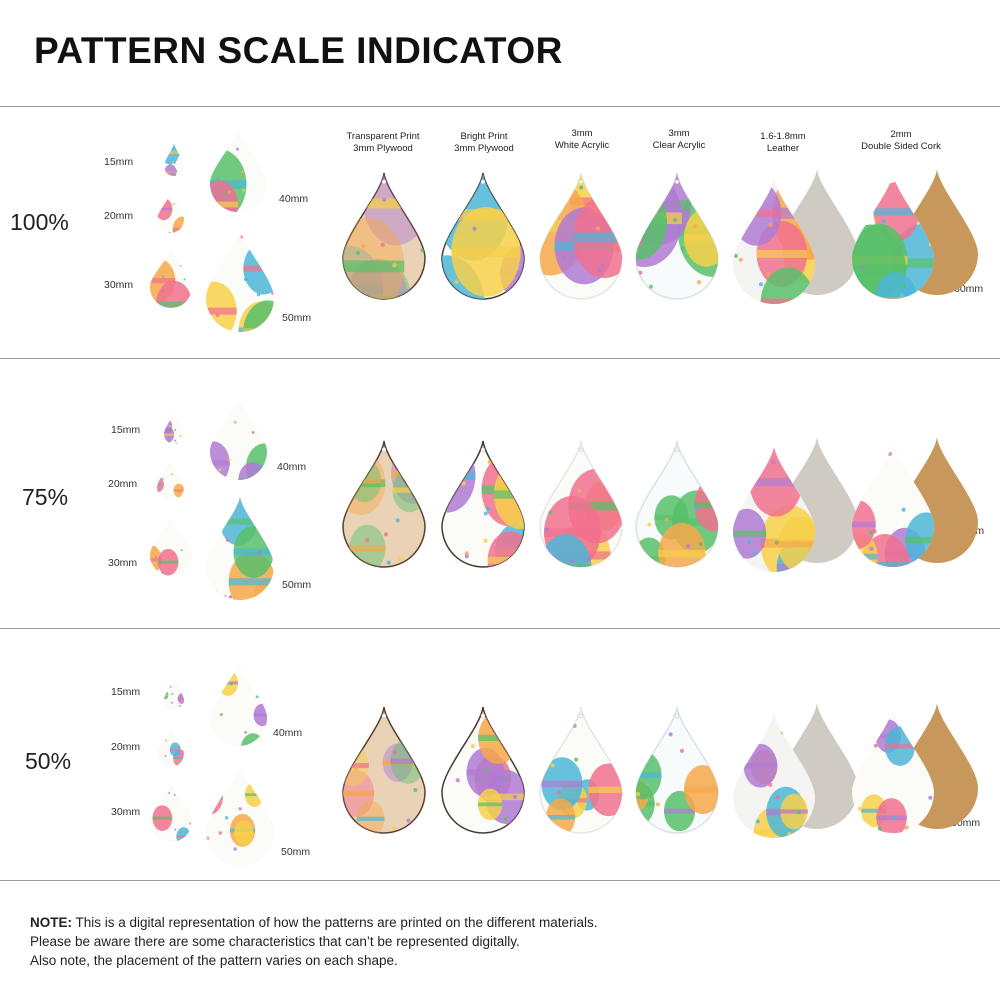 The width and height of the screenshot is (1000, 1000). Describe the element at coordinates (901, 134) in the screenshot. I see `material-name-line: 2mm` at that location.